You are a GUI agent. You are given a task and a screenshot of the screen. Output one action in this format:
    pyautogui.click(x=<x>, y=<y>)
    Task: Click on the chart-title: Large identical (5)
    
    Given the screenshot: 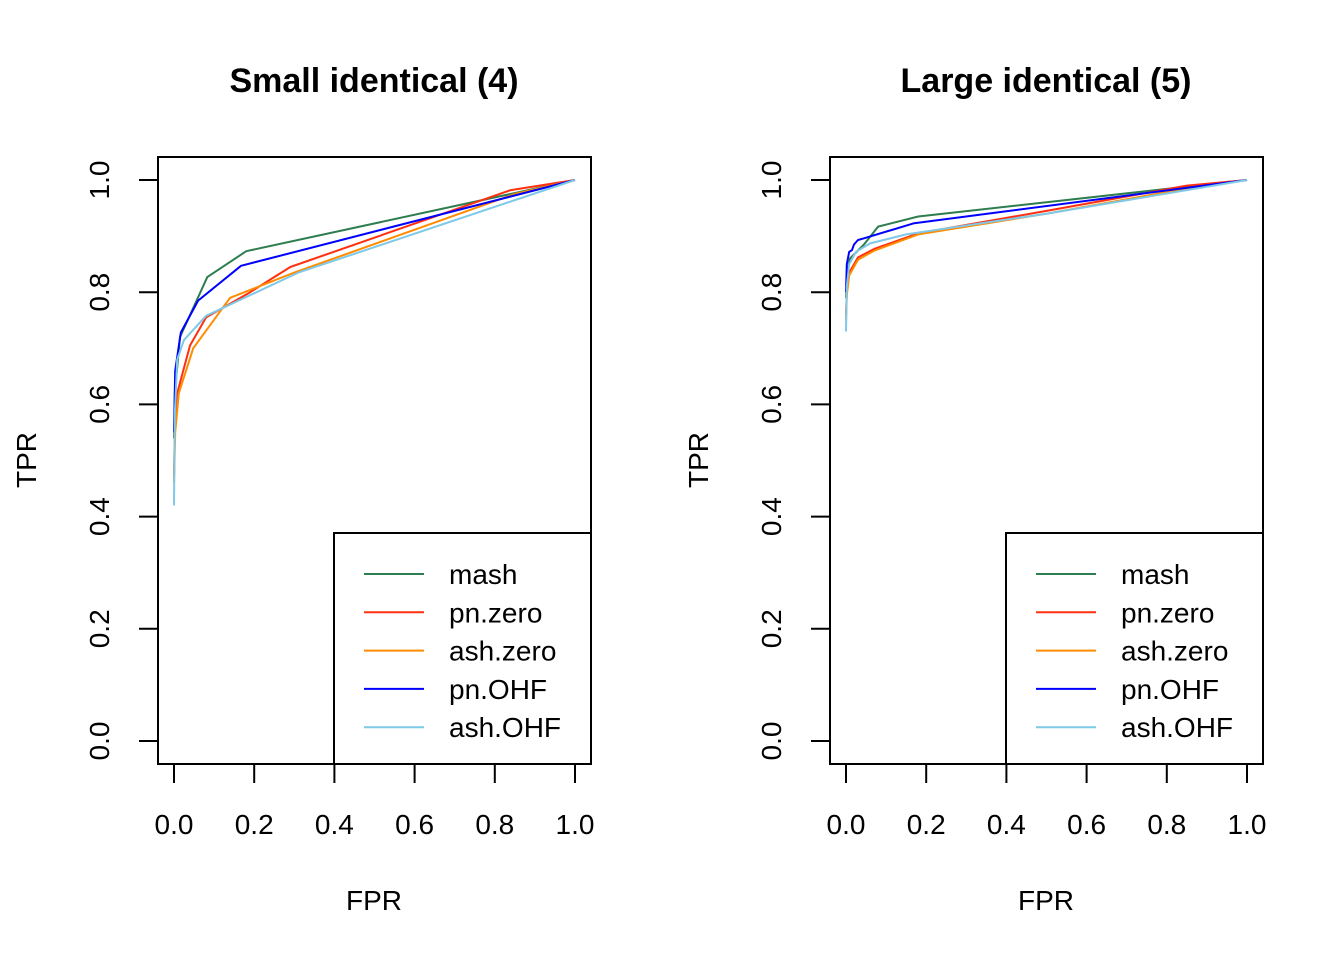 What is the action you would take?
    pyautogui.click(x=1046, y=81)
    